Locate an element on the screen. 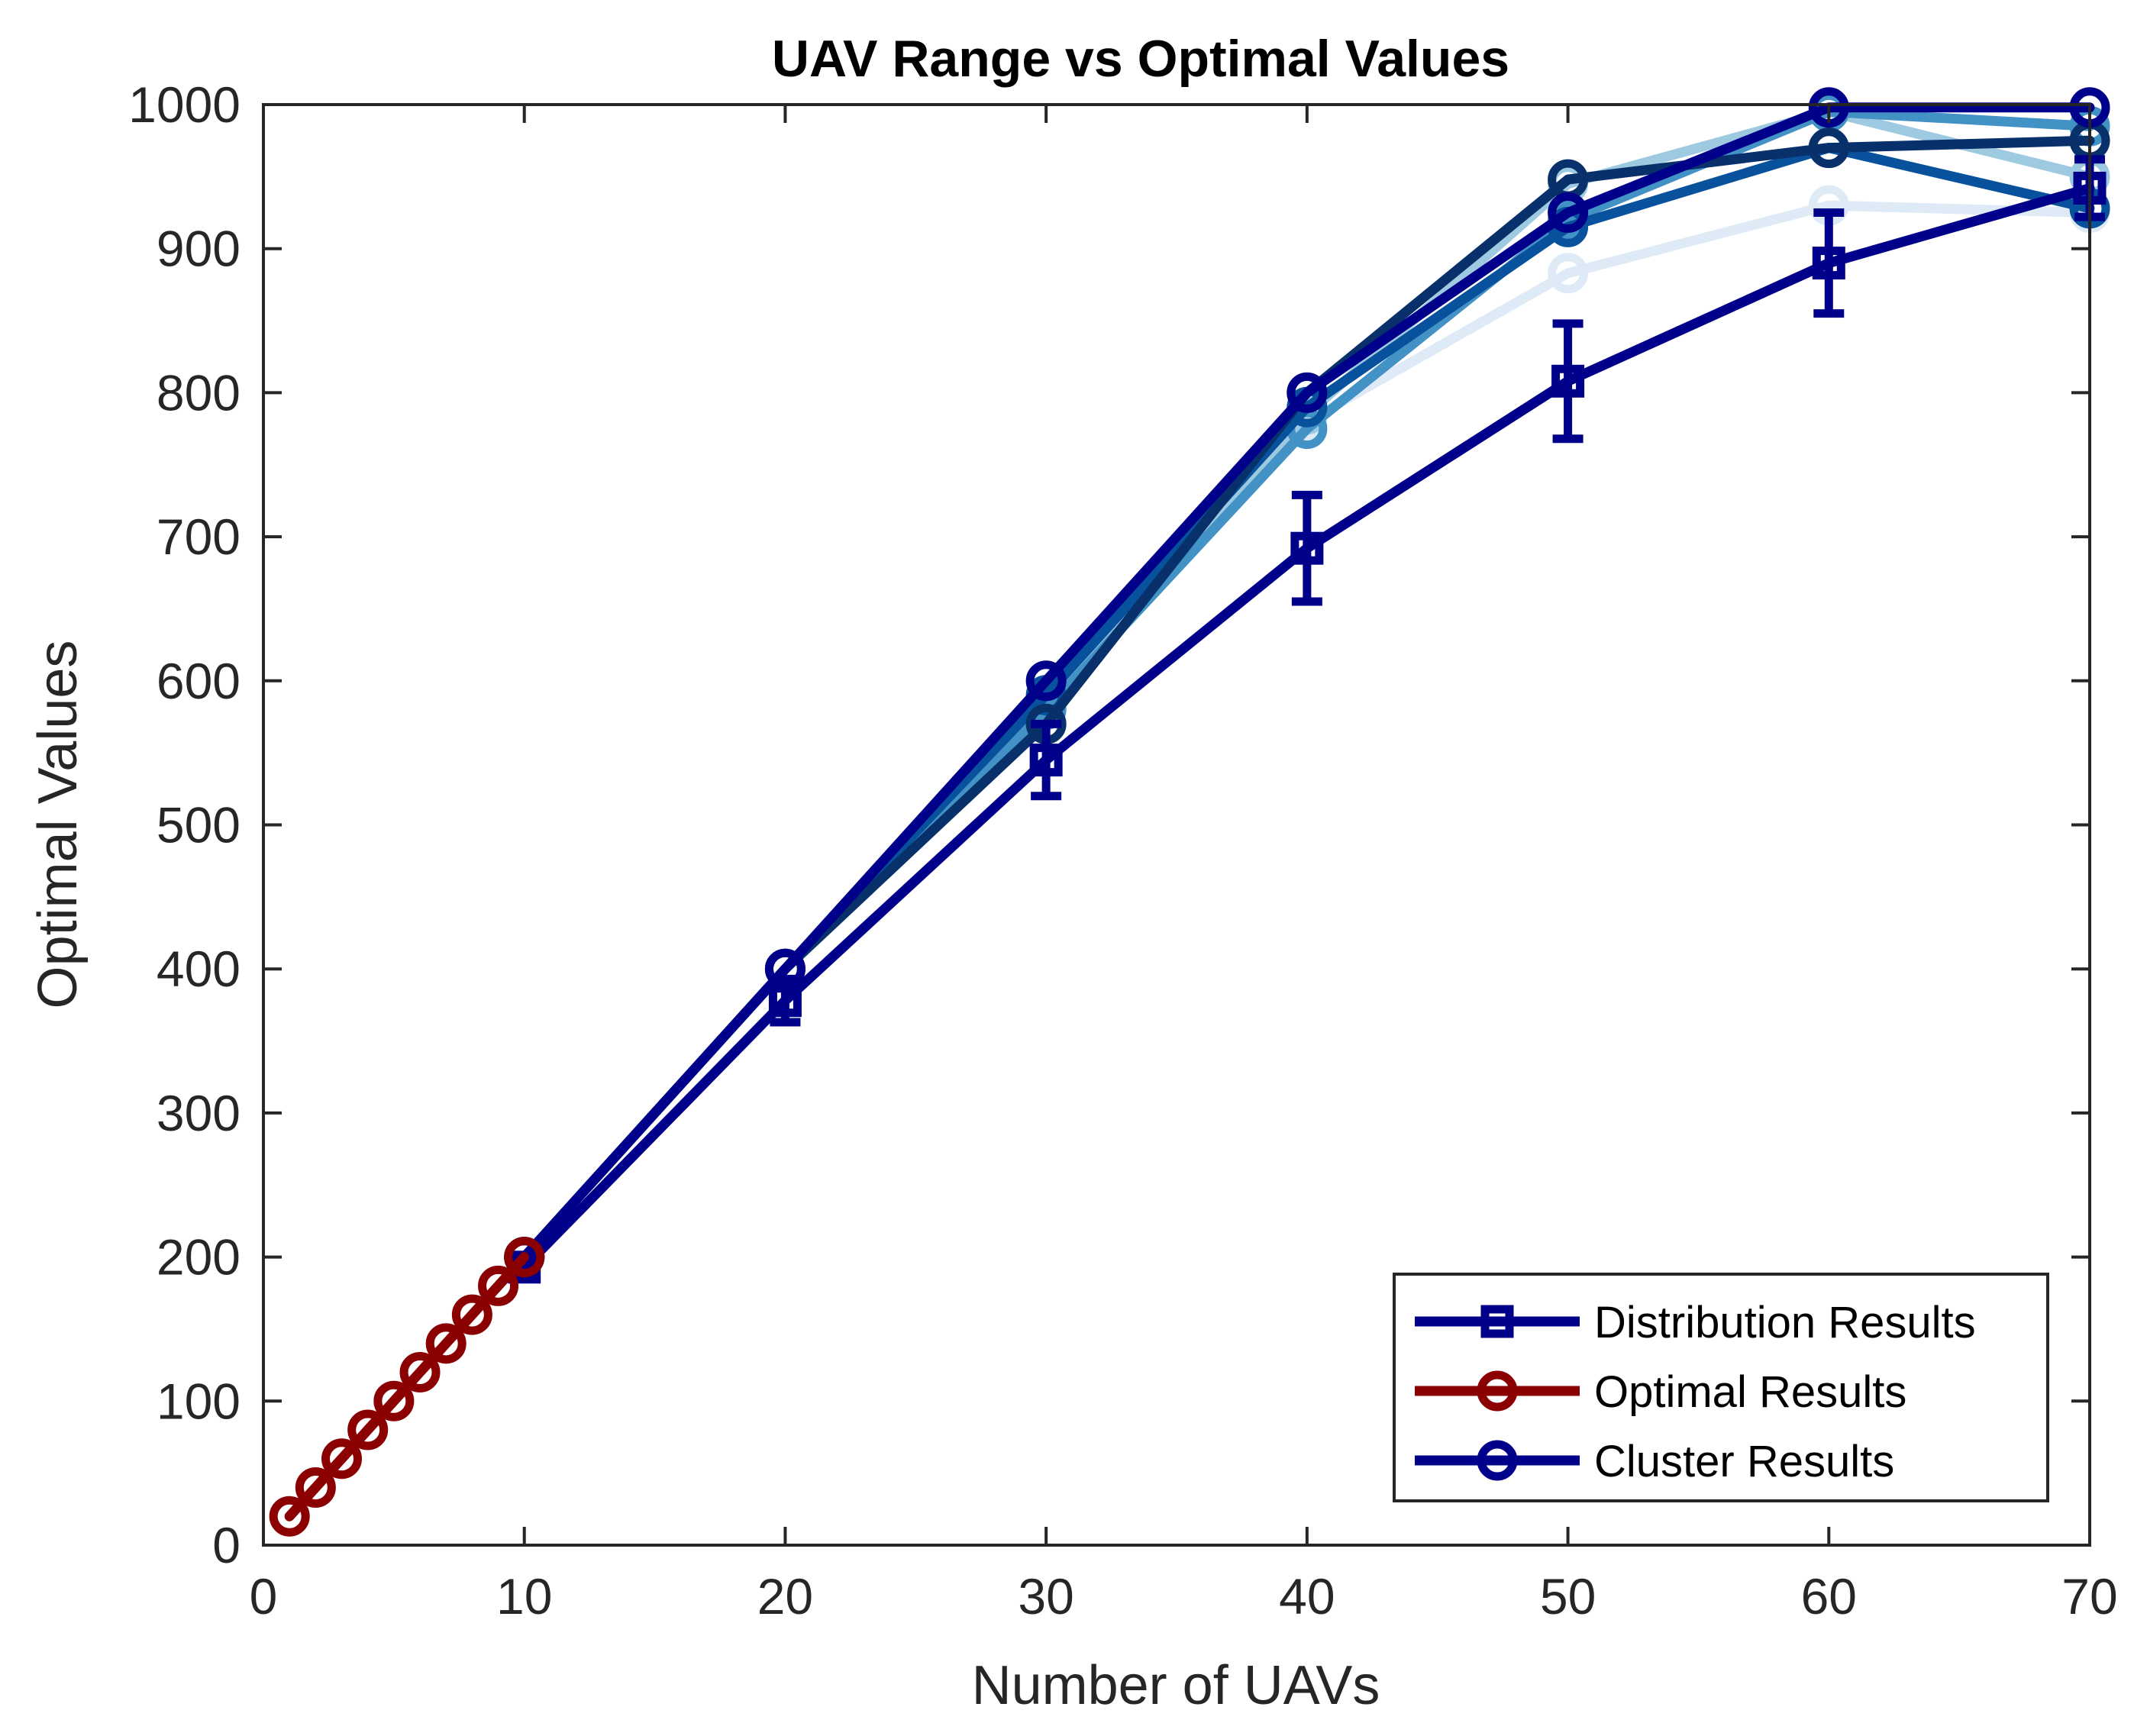 This screenshot has width=2134, height=1736. y-tick-label: 300 is located at coordinates (199, 1113).